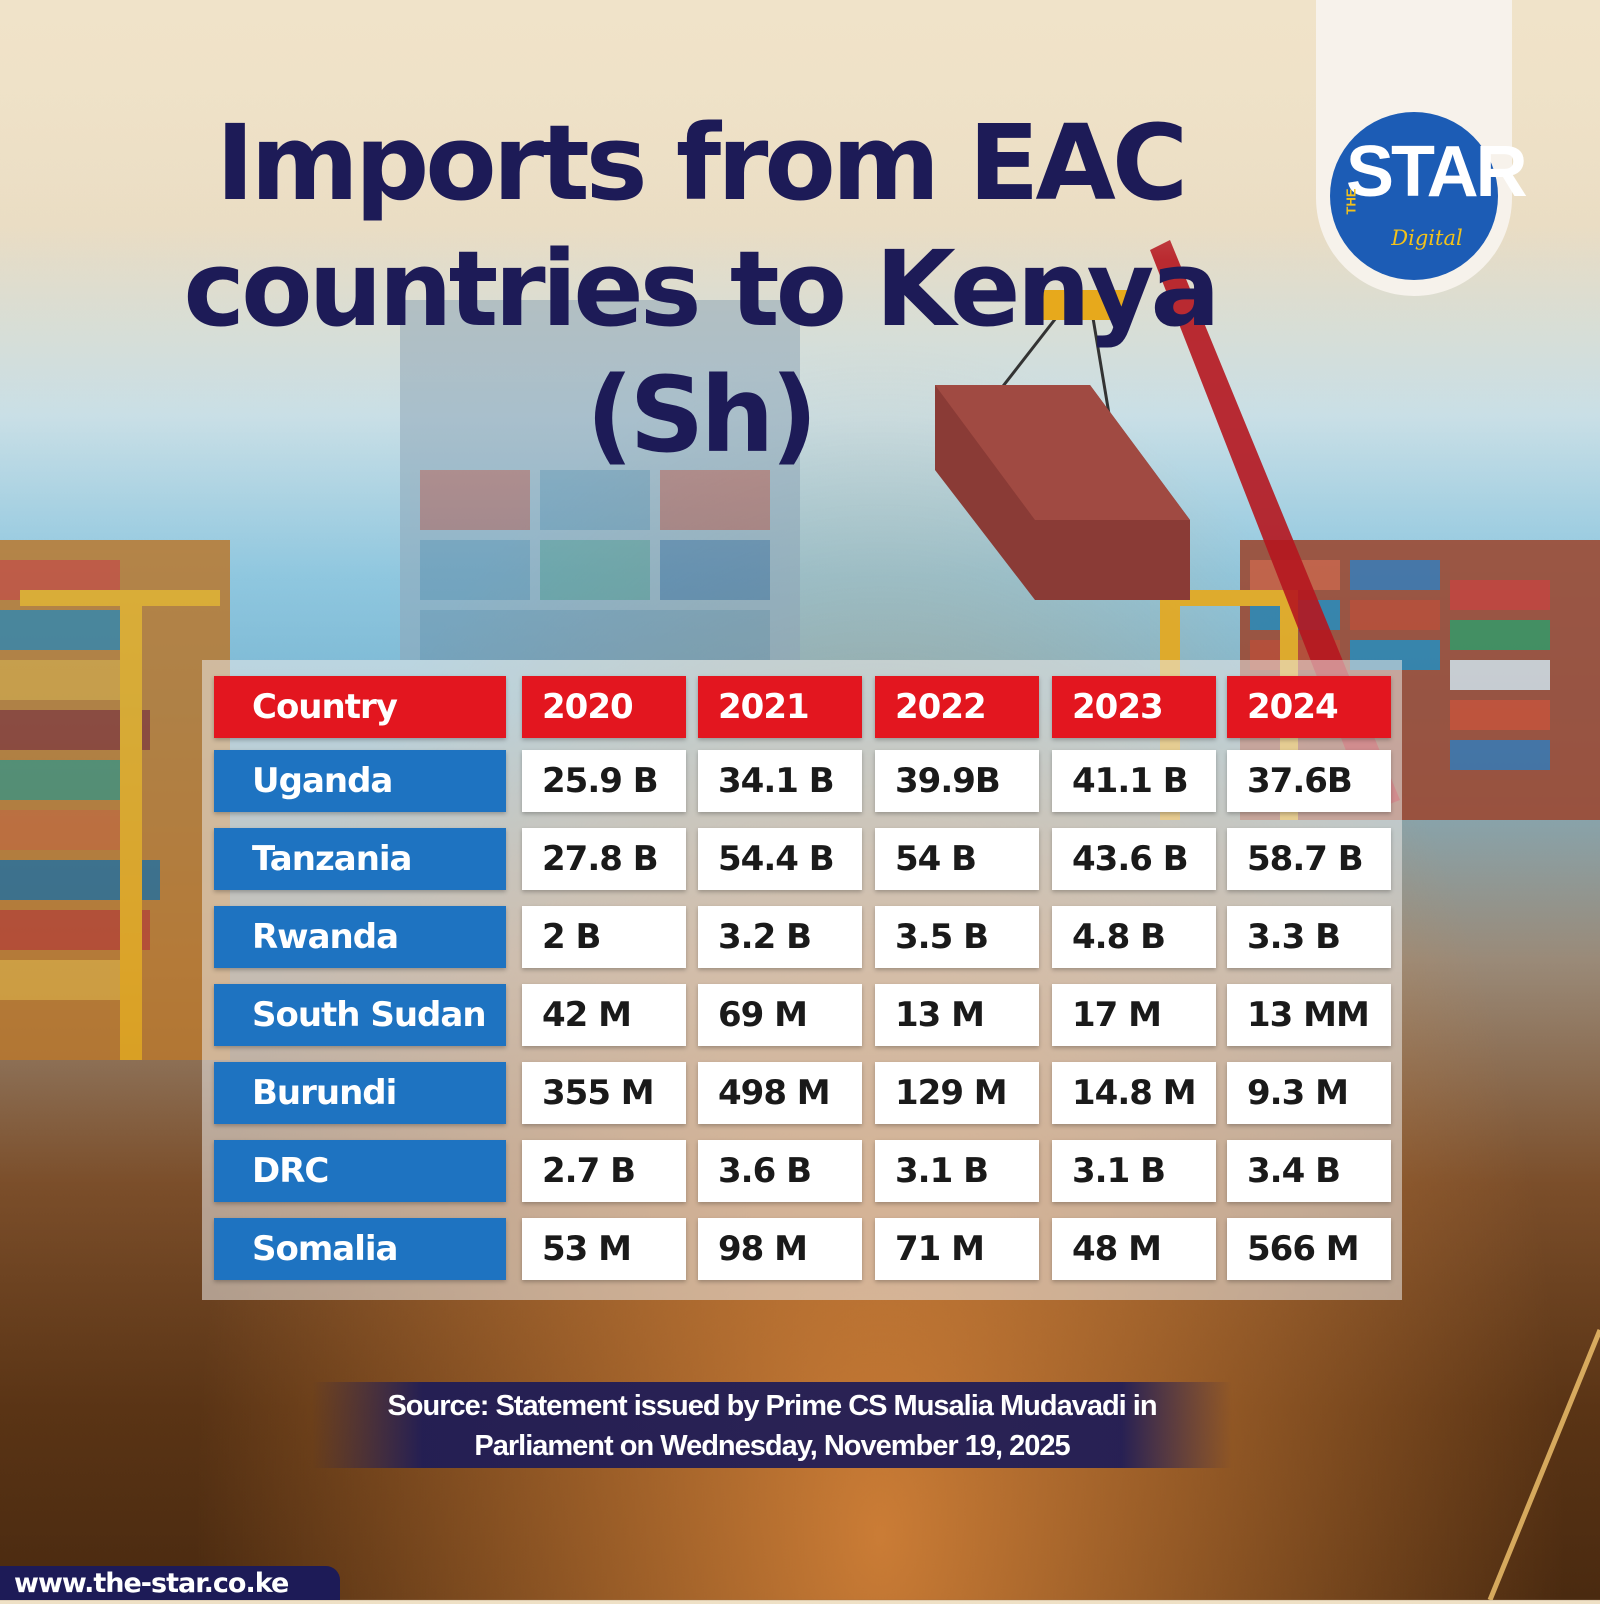 Image resolution: width=1600 pixels, height=1604 pixels. What do you see at coordinates (701, 415) in the screenshot?
I see `title-line-3: (Sh)` at bounding box center [701, 415].